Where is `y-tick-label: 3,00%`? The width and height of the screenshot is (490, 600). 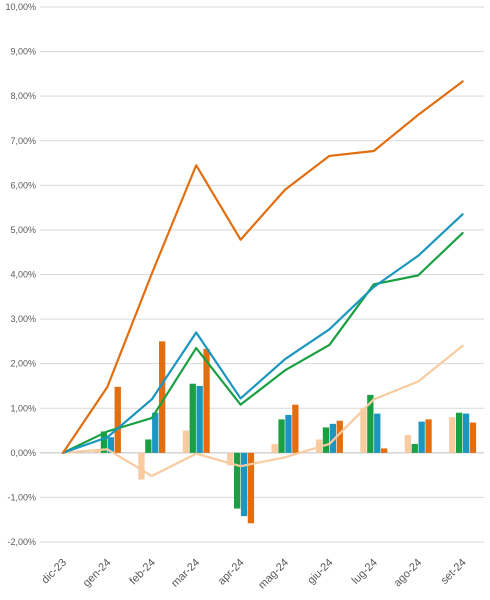 y-tick-label: 3,00% is located at coordinates (23, 319).